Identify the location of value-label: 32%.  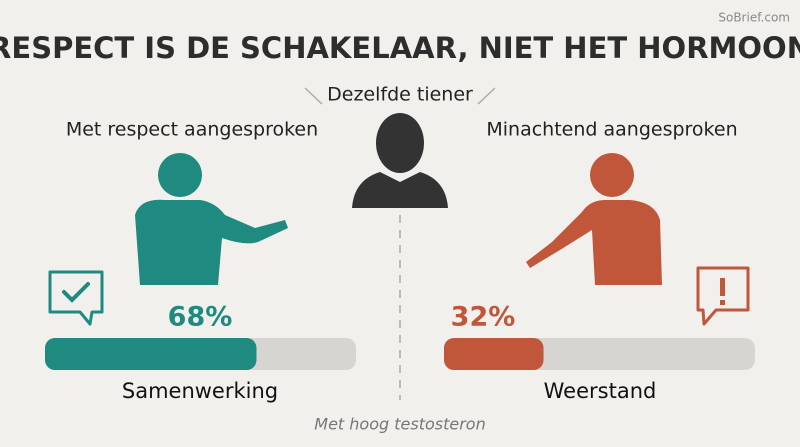
(483, 317).